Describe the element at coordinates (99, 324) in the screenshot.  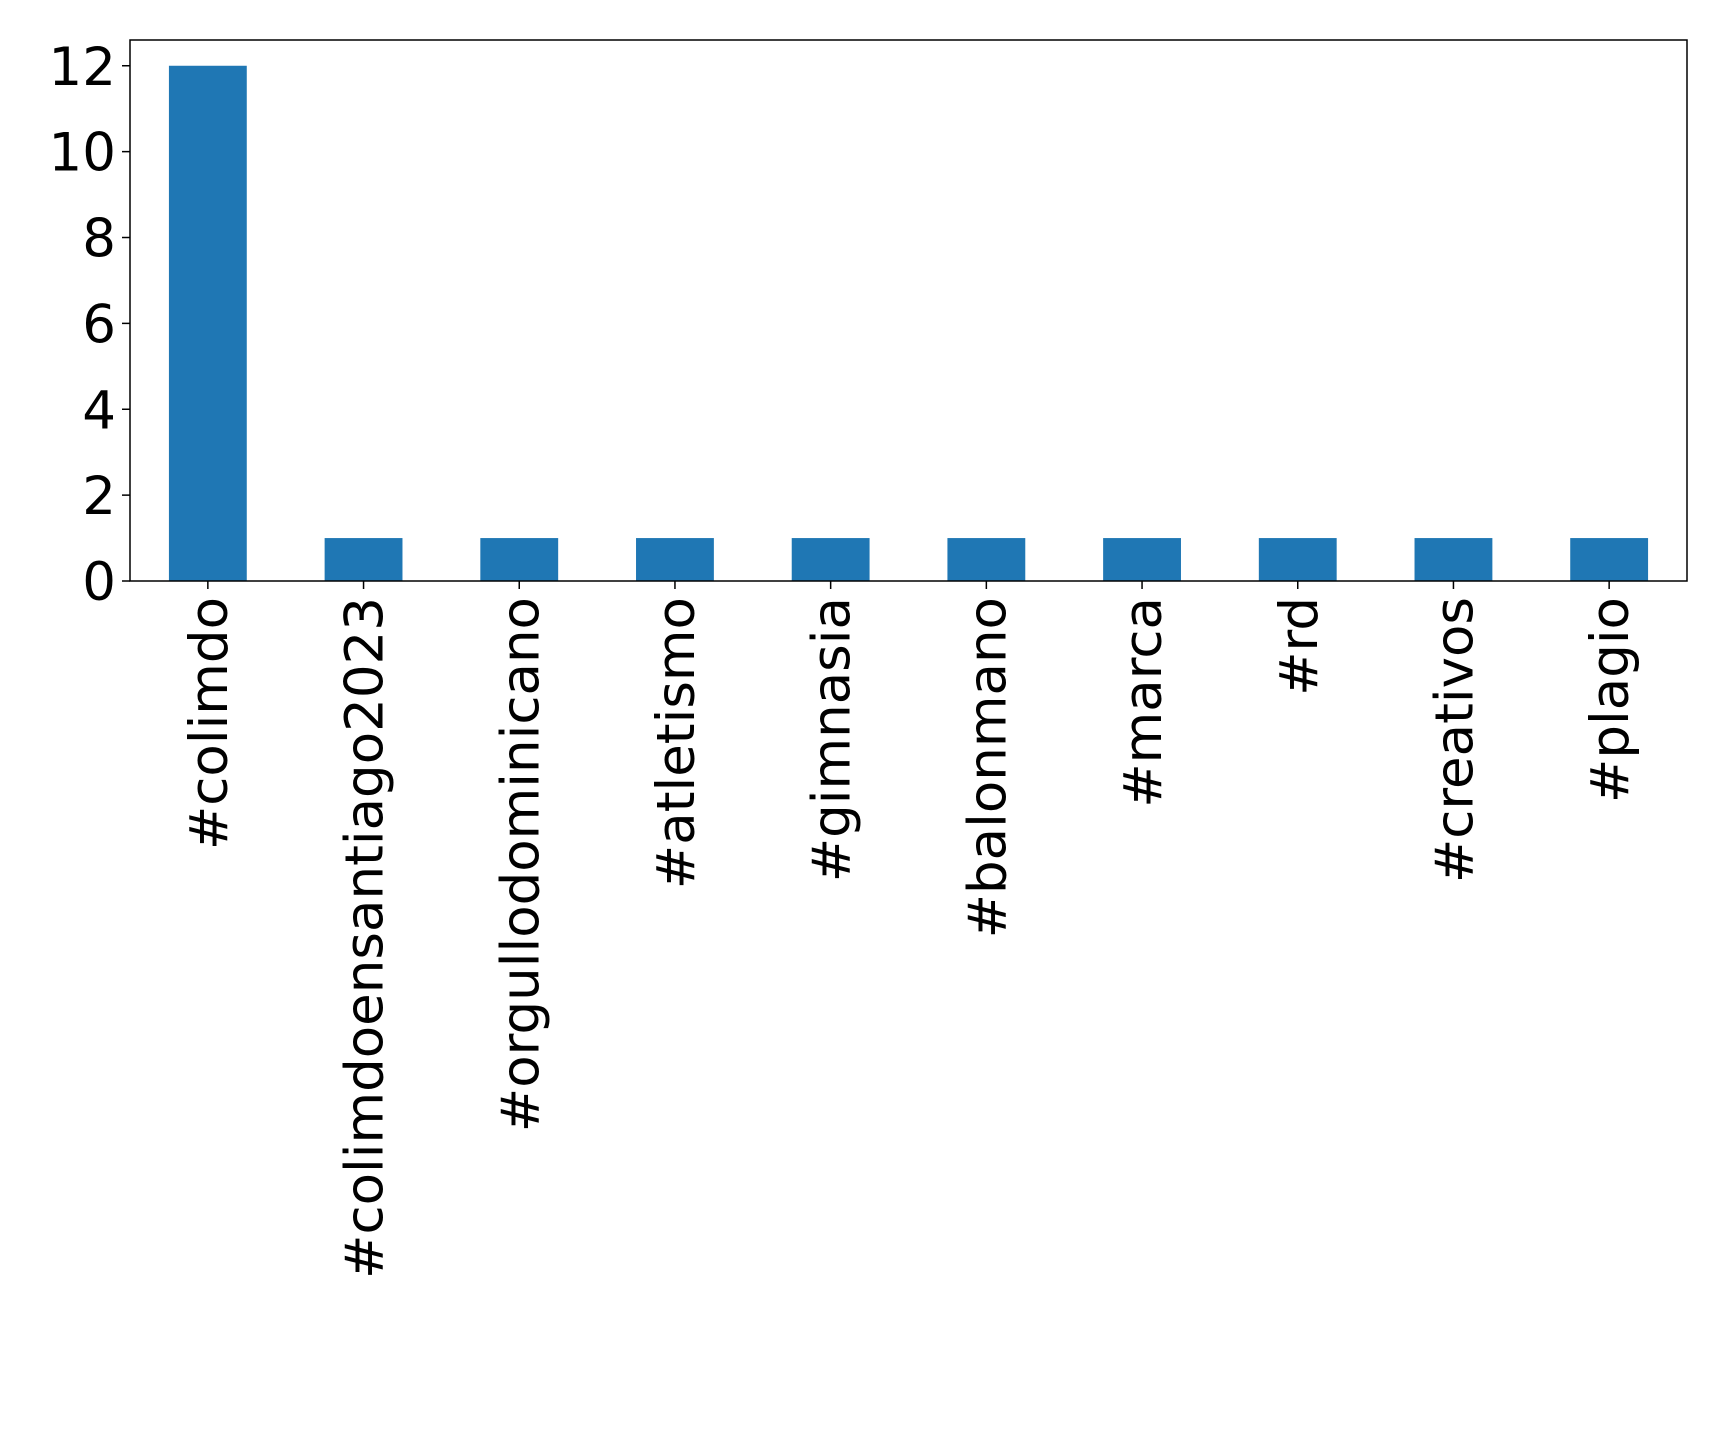
I see `y-tick-label: 6` at that location.